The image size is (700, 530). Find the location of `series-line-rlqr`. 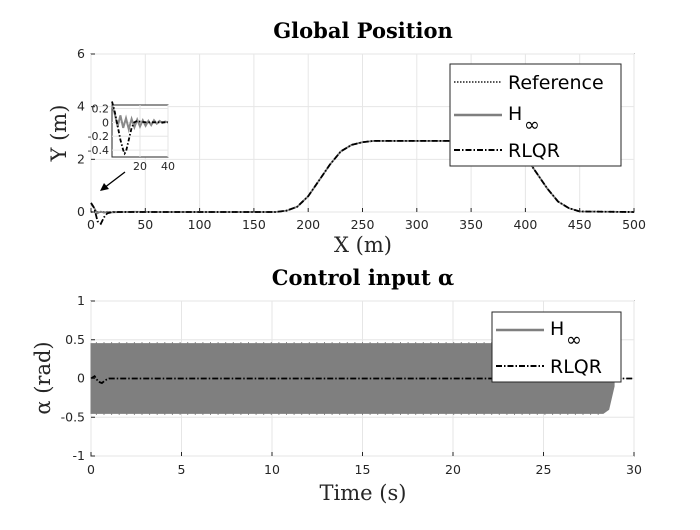

series-line-rlqr is located at coordinates (362, 379).